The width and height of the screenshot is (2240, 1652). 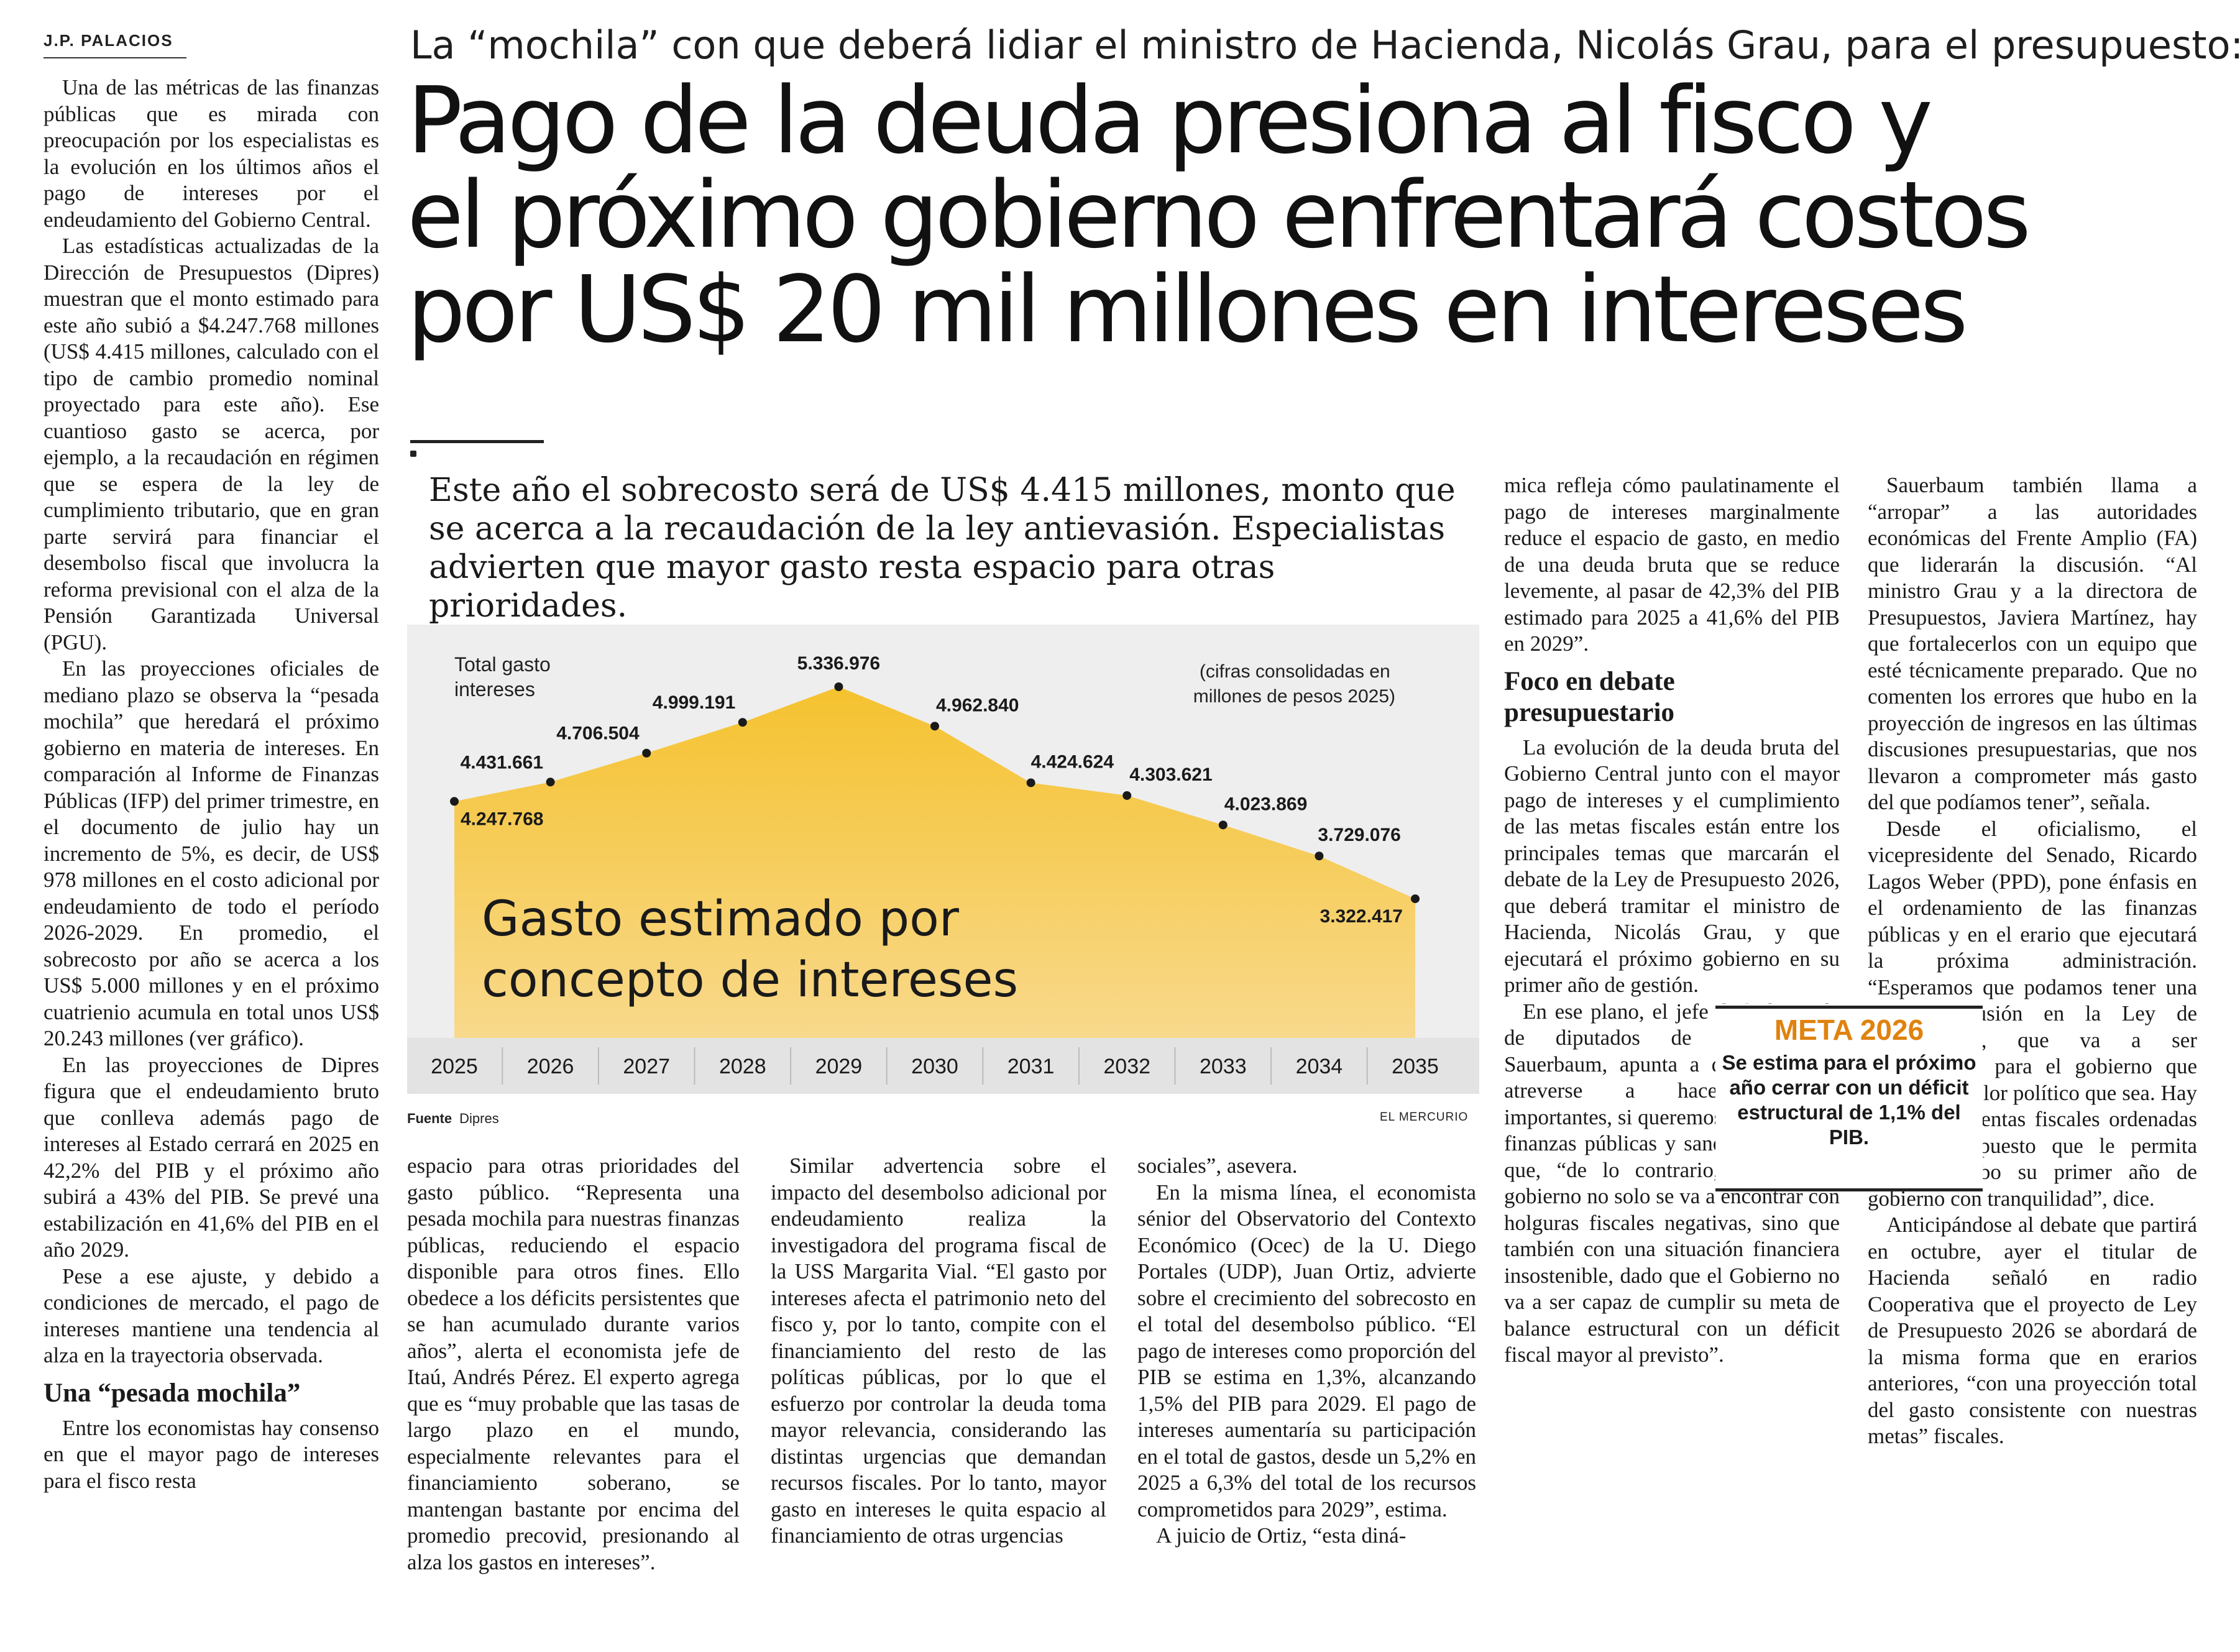 What do you see at coordinates (1219, 215) in the screenshot?
I see `headline-line-2: el próximo gobierno enfrentará costos` at bounding box center [1219, 215].